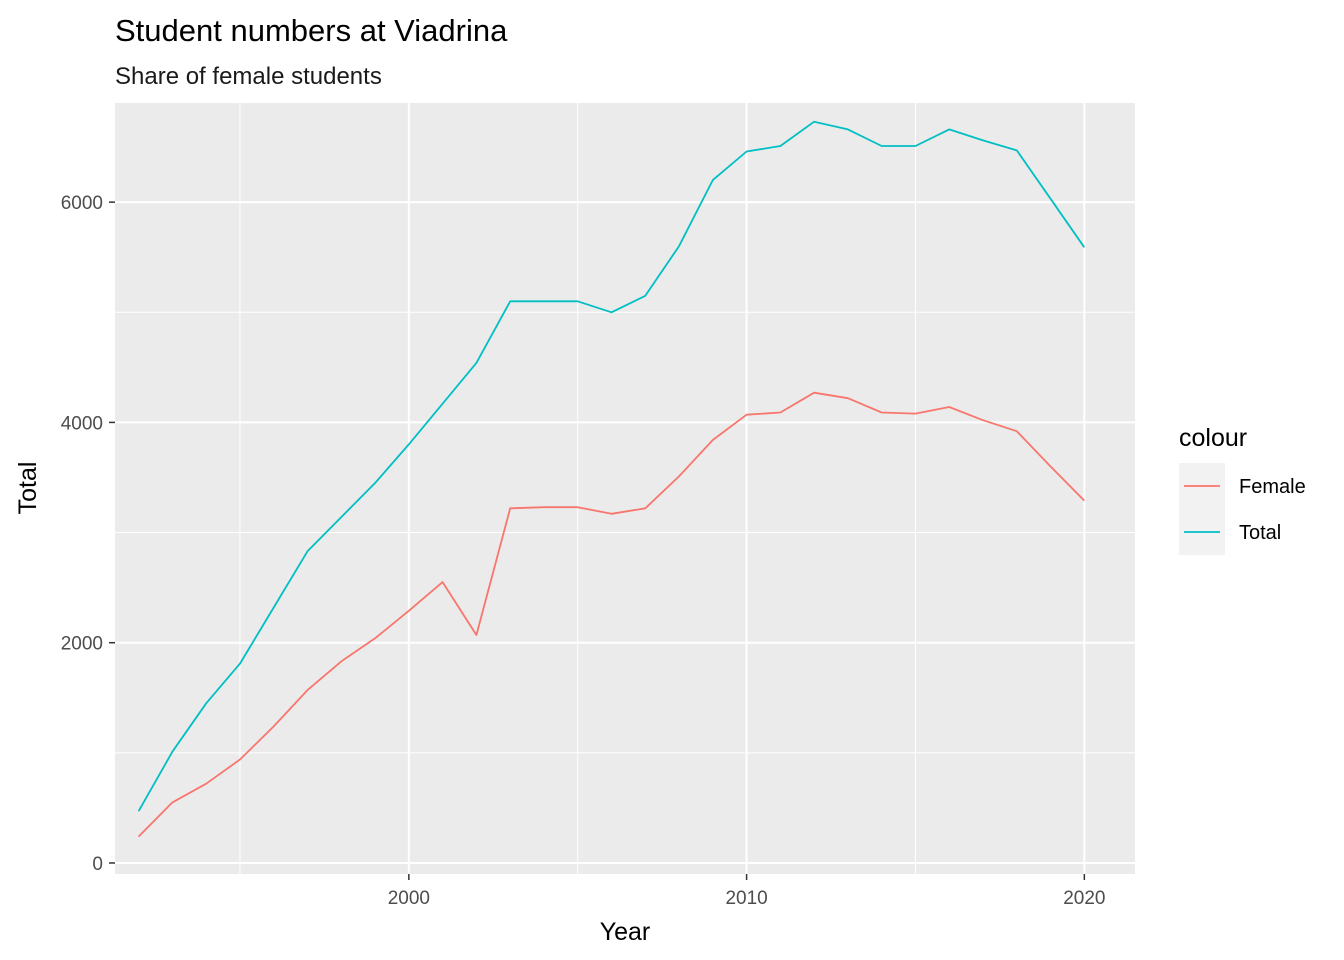 The width and height of the screenshot is (1344, 960). Describe the element at coordinates (746, 898) in the screenshot. I see `x-tick-label: 2010` at that location.